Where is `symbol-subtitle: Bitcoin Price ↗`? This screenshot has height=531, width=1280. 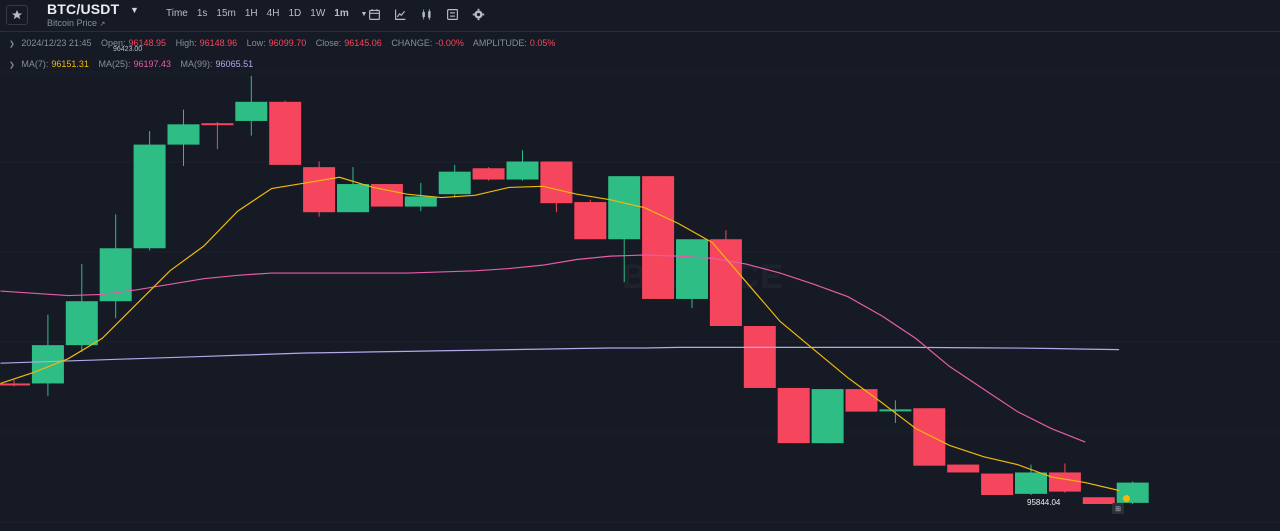
symbol-subtitle: Bitcoin Price ↗ is located at coordinates (76, 23).